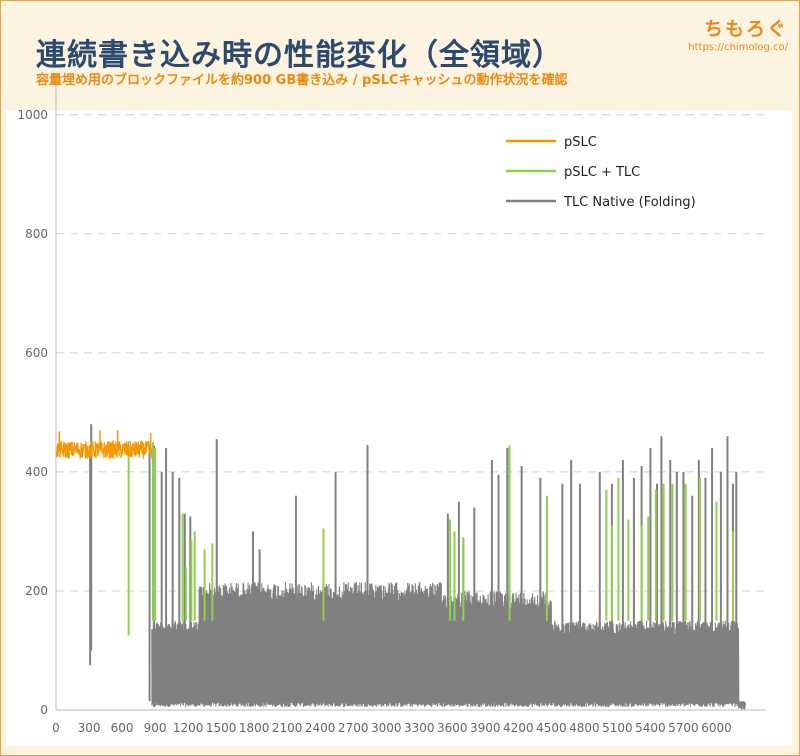  Describe the element at coordinates (254, 728) in the screenshot. I see `x-tick-label: 1800` at that location.